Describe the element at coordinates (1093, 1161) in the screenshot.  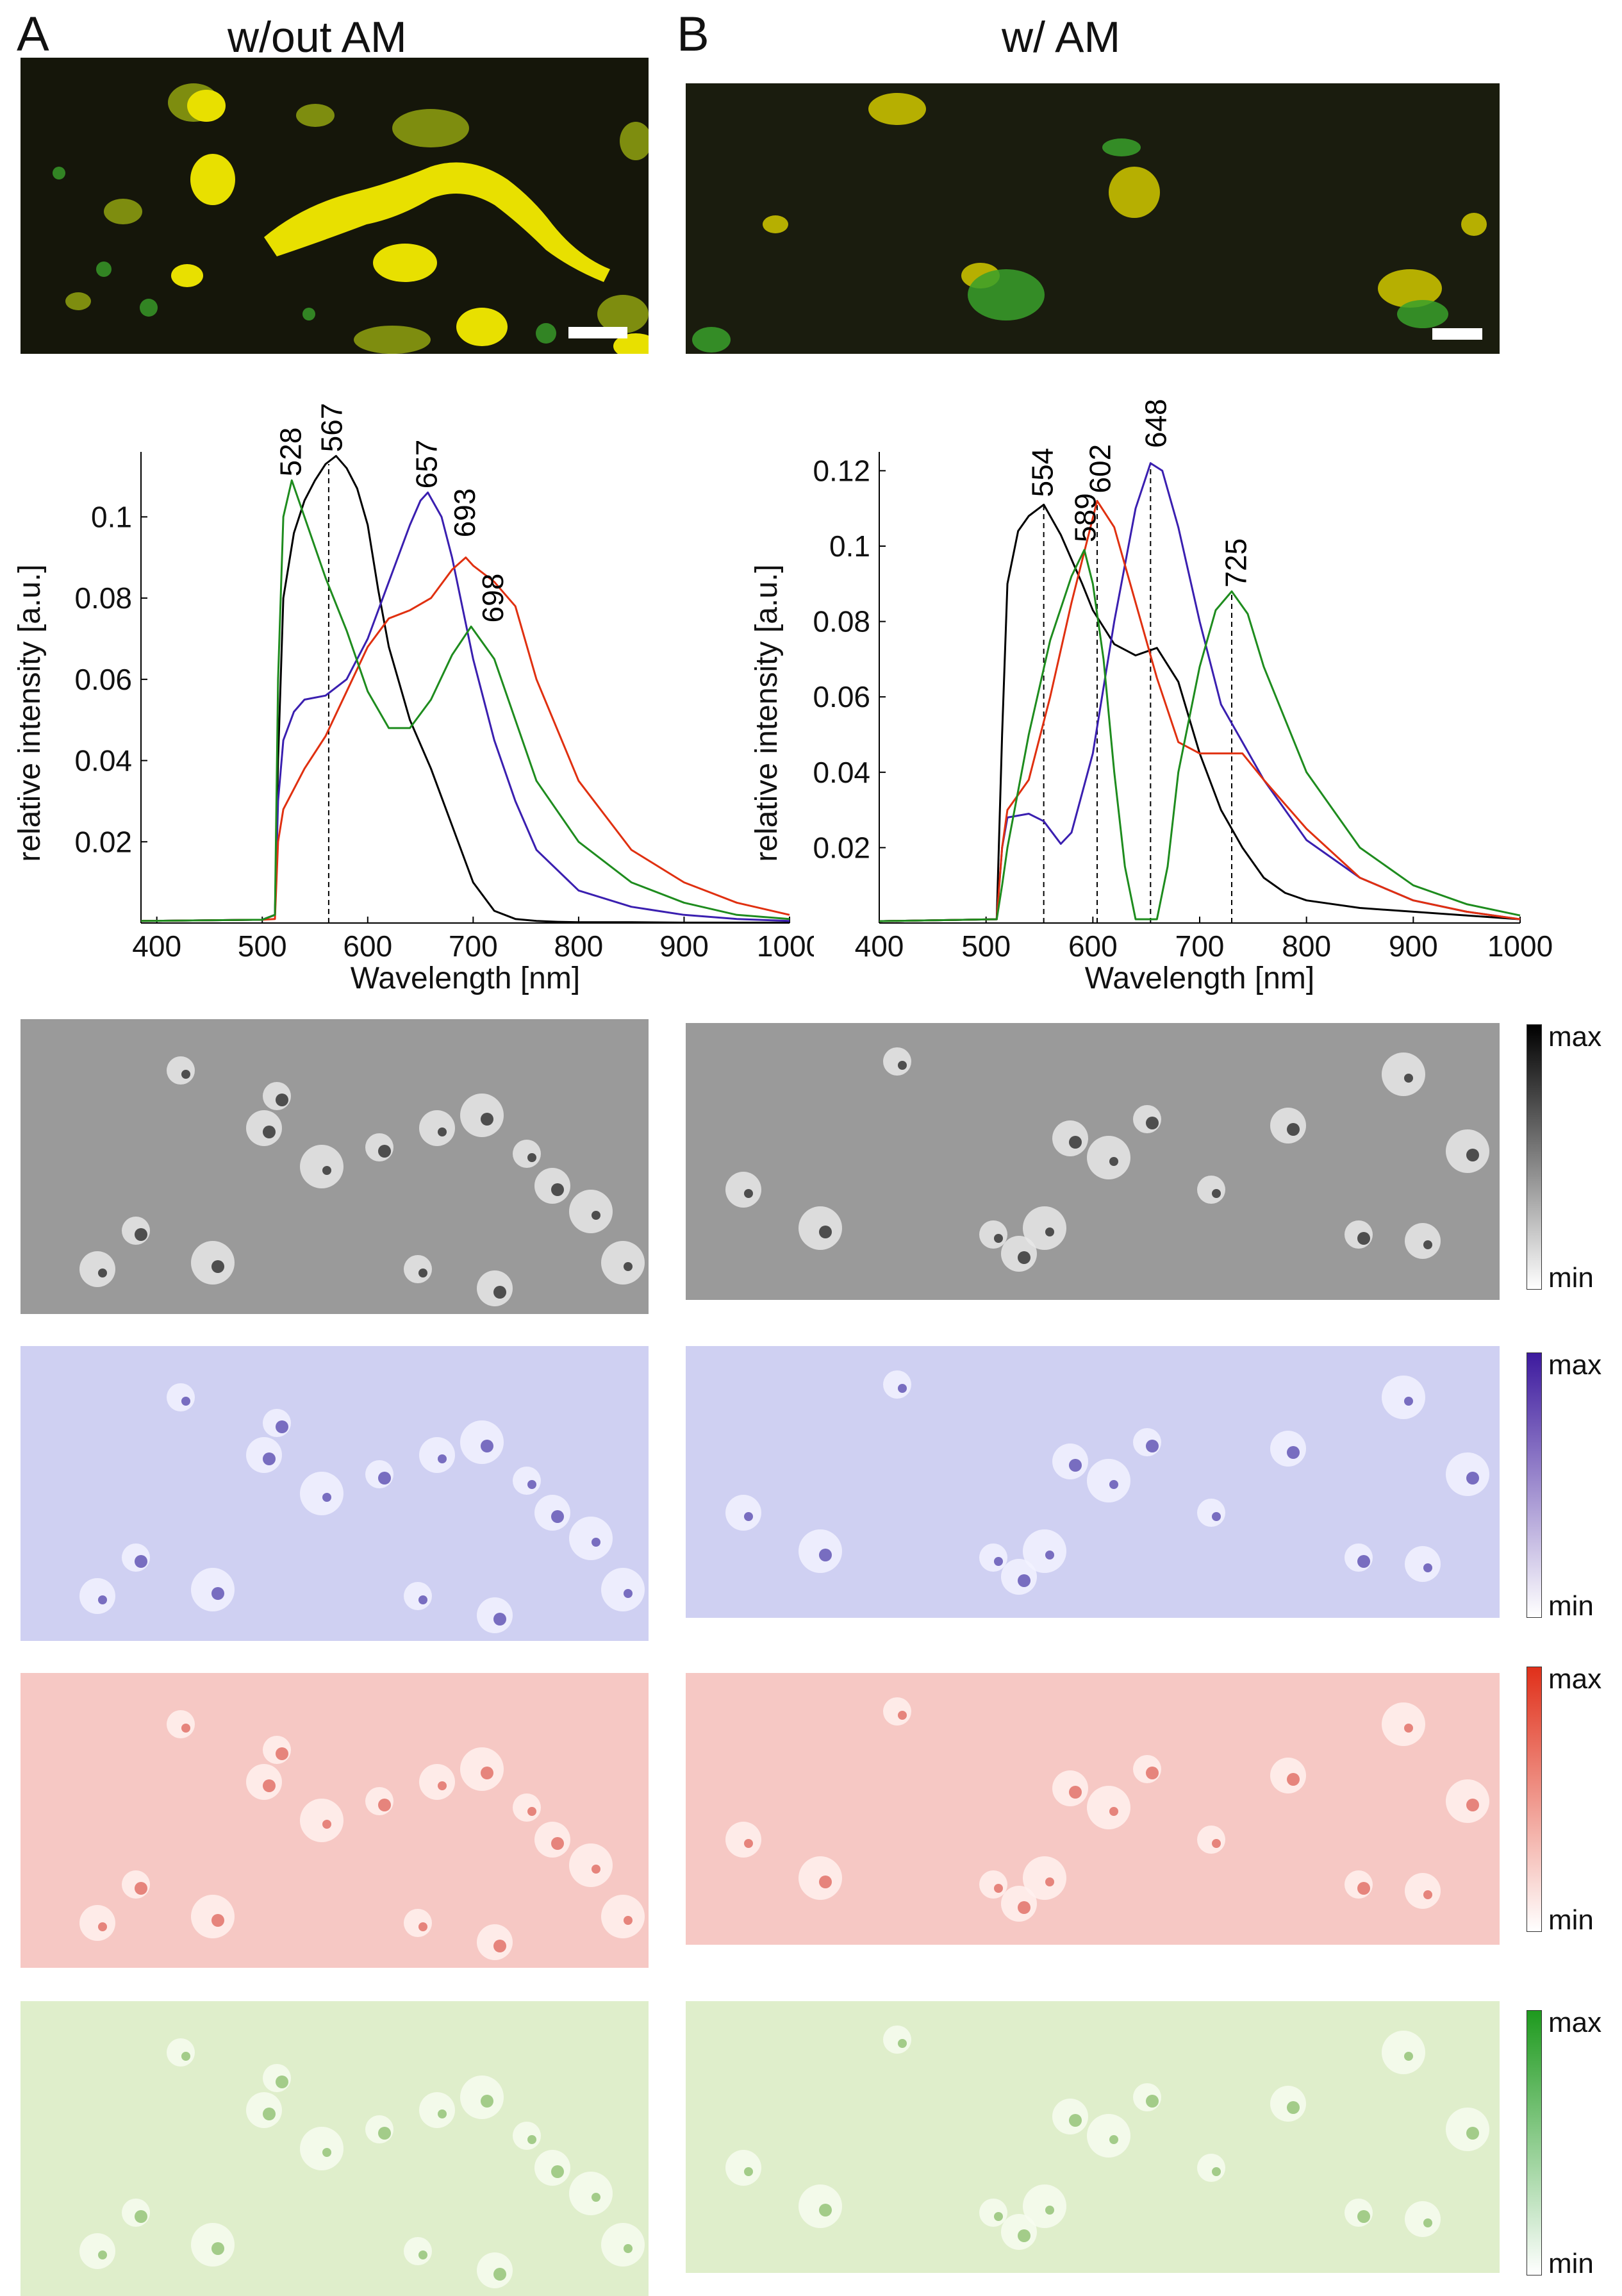
I see `grayscale-image-b` at that location.